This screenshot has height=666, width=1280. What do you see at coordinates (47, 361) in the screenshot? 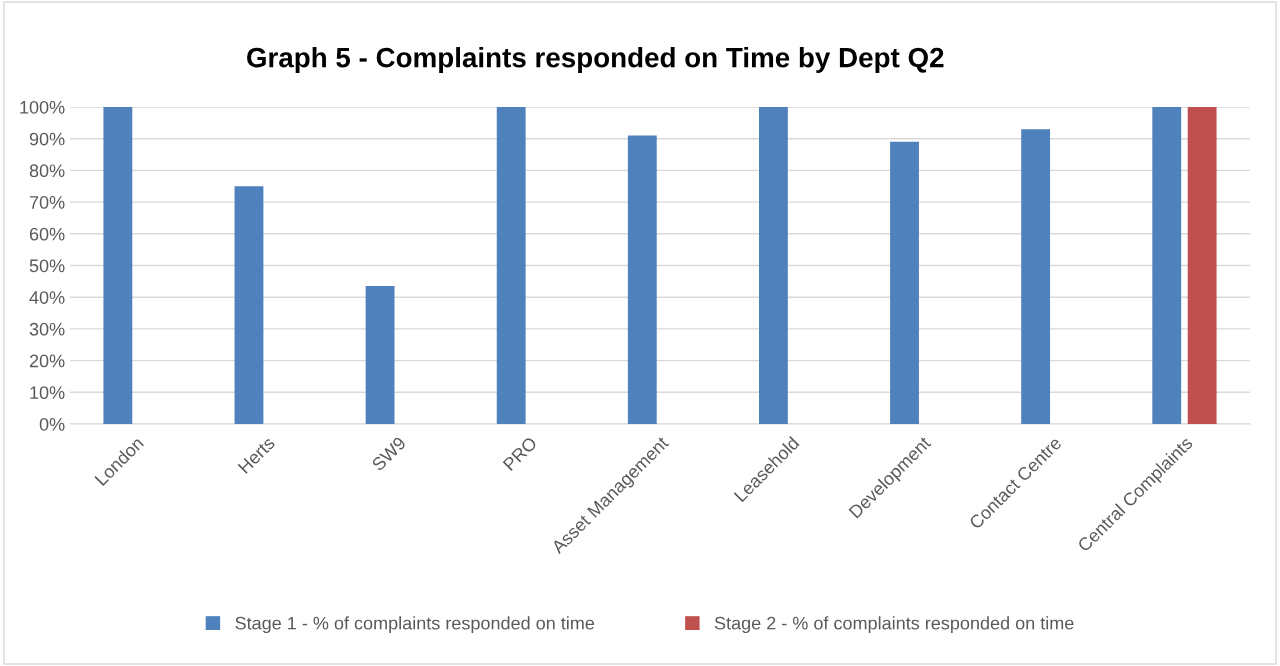
I see `y-tick-label: 20%` at bounding box center [47, 361].